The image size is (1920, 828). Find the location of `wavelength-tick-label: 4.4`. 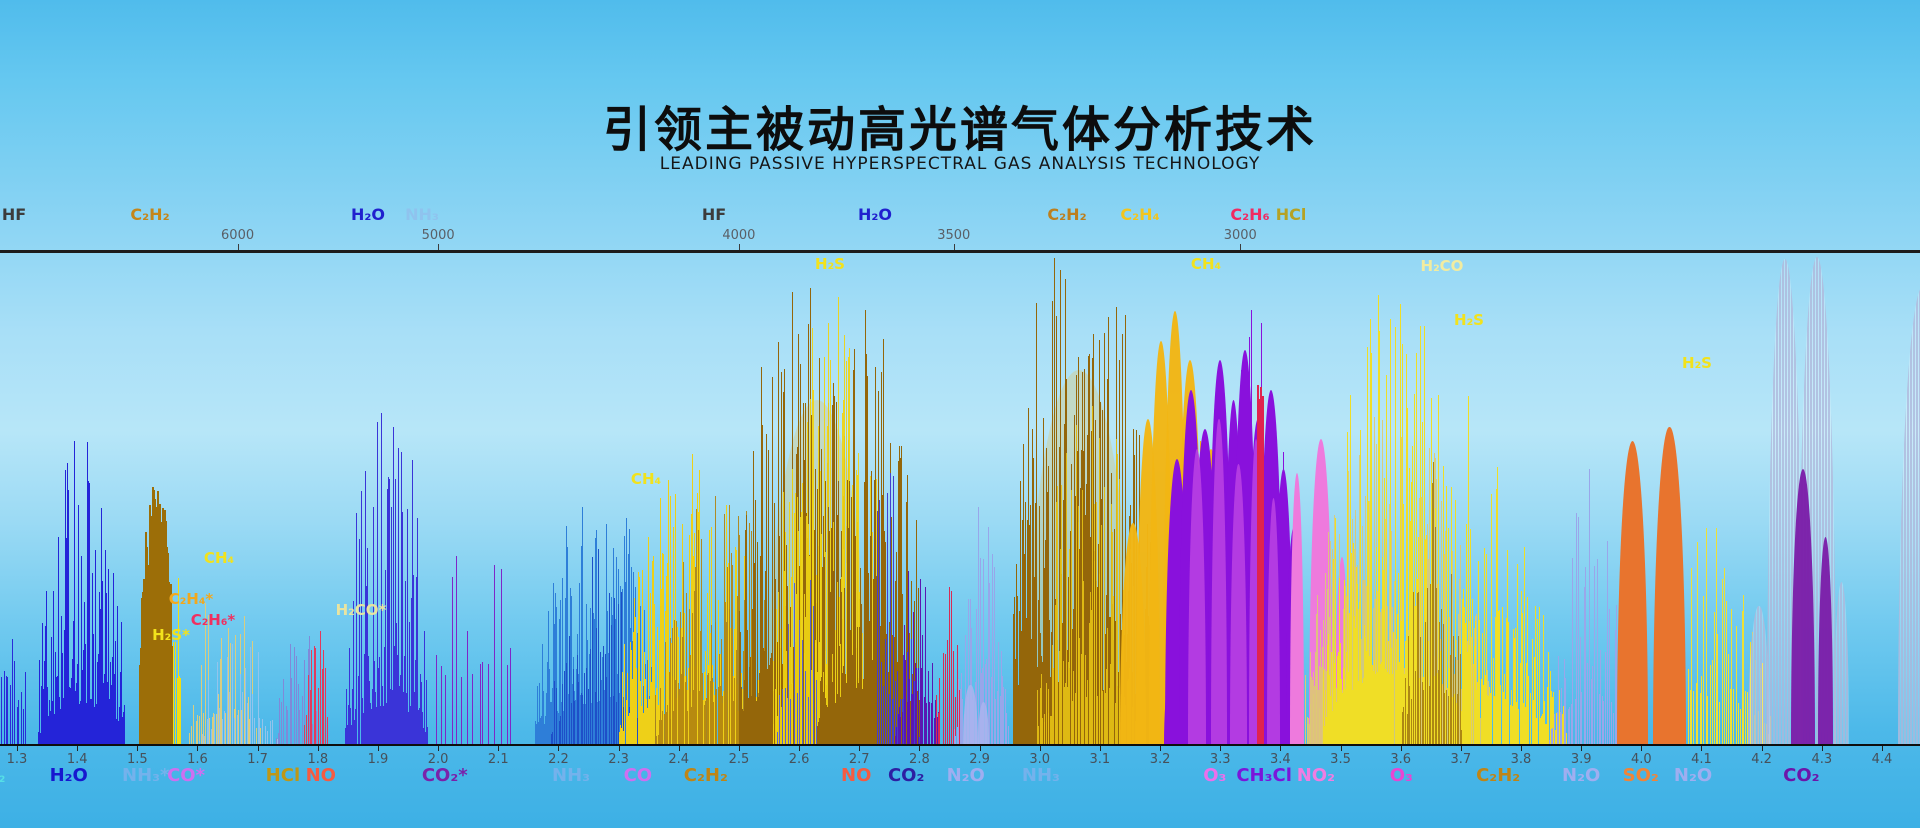

wavelength-tick-label: 4.4 is located at coordinates (1882, 759).